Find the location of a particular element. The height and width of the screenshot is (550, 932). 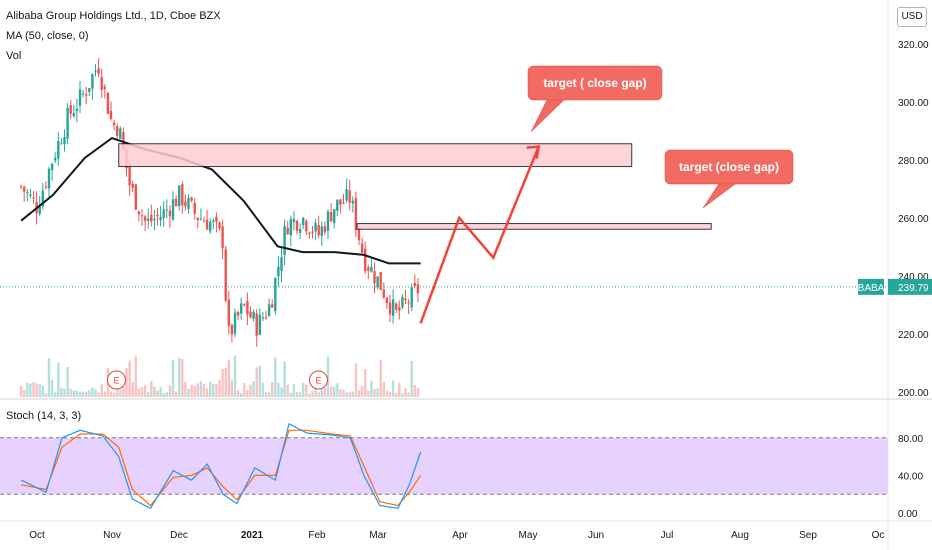

price-tick-label: 200.00 is located at coordinates (913, 393).